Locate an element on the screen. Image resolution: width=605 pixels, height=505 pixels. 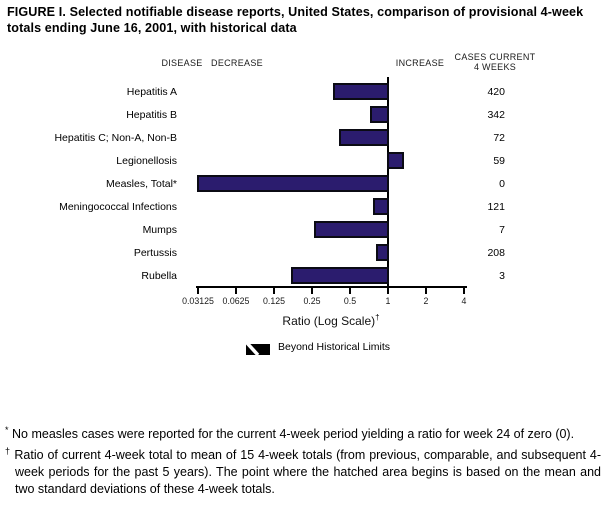
x-axis-label: Ratio (Log Scale)† is located at coordinates (331, 320).